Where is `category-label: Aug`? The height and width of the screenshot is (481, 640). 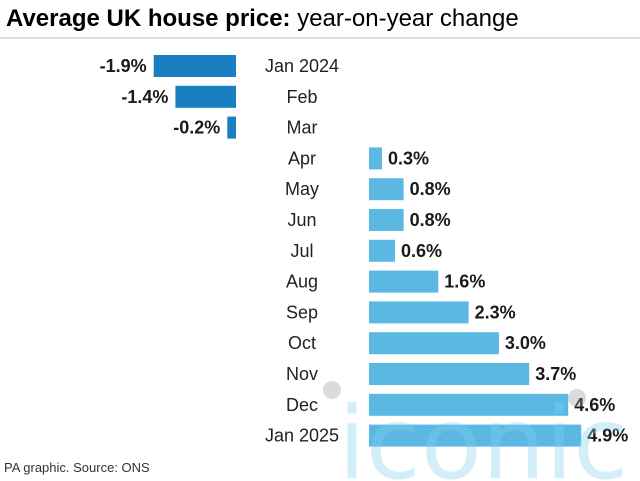 category-label: Aug is located at coordinates (302, 282).